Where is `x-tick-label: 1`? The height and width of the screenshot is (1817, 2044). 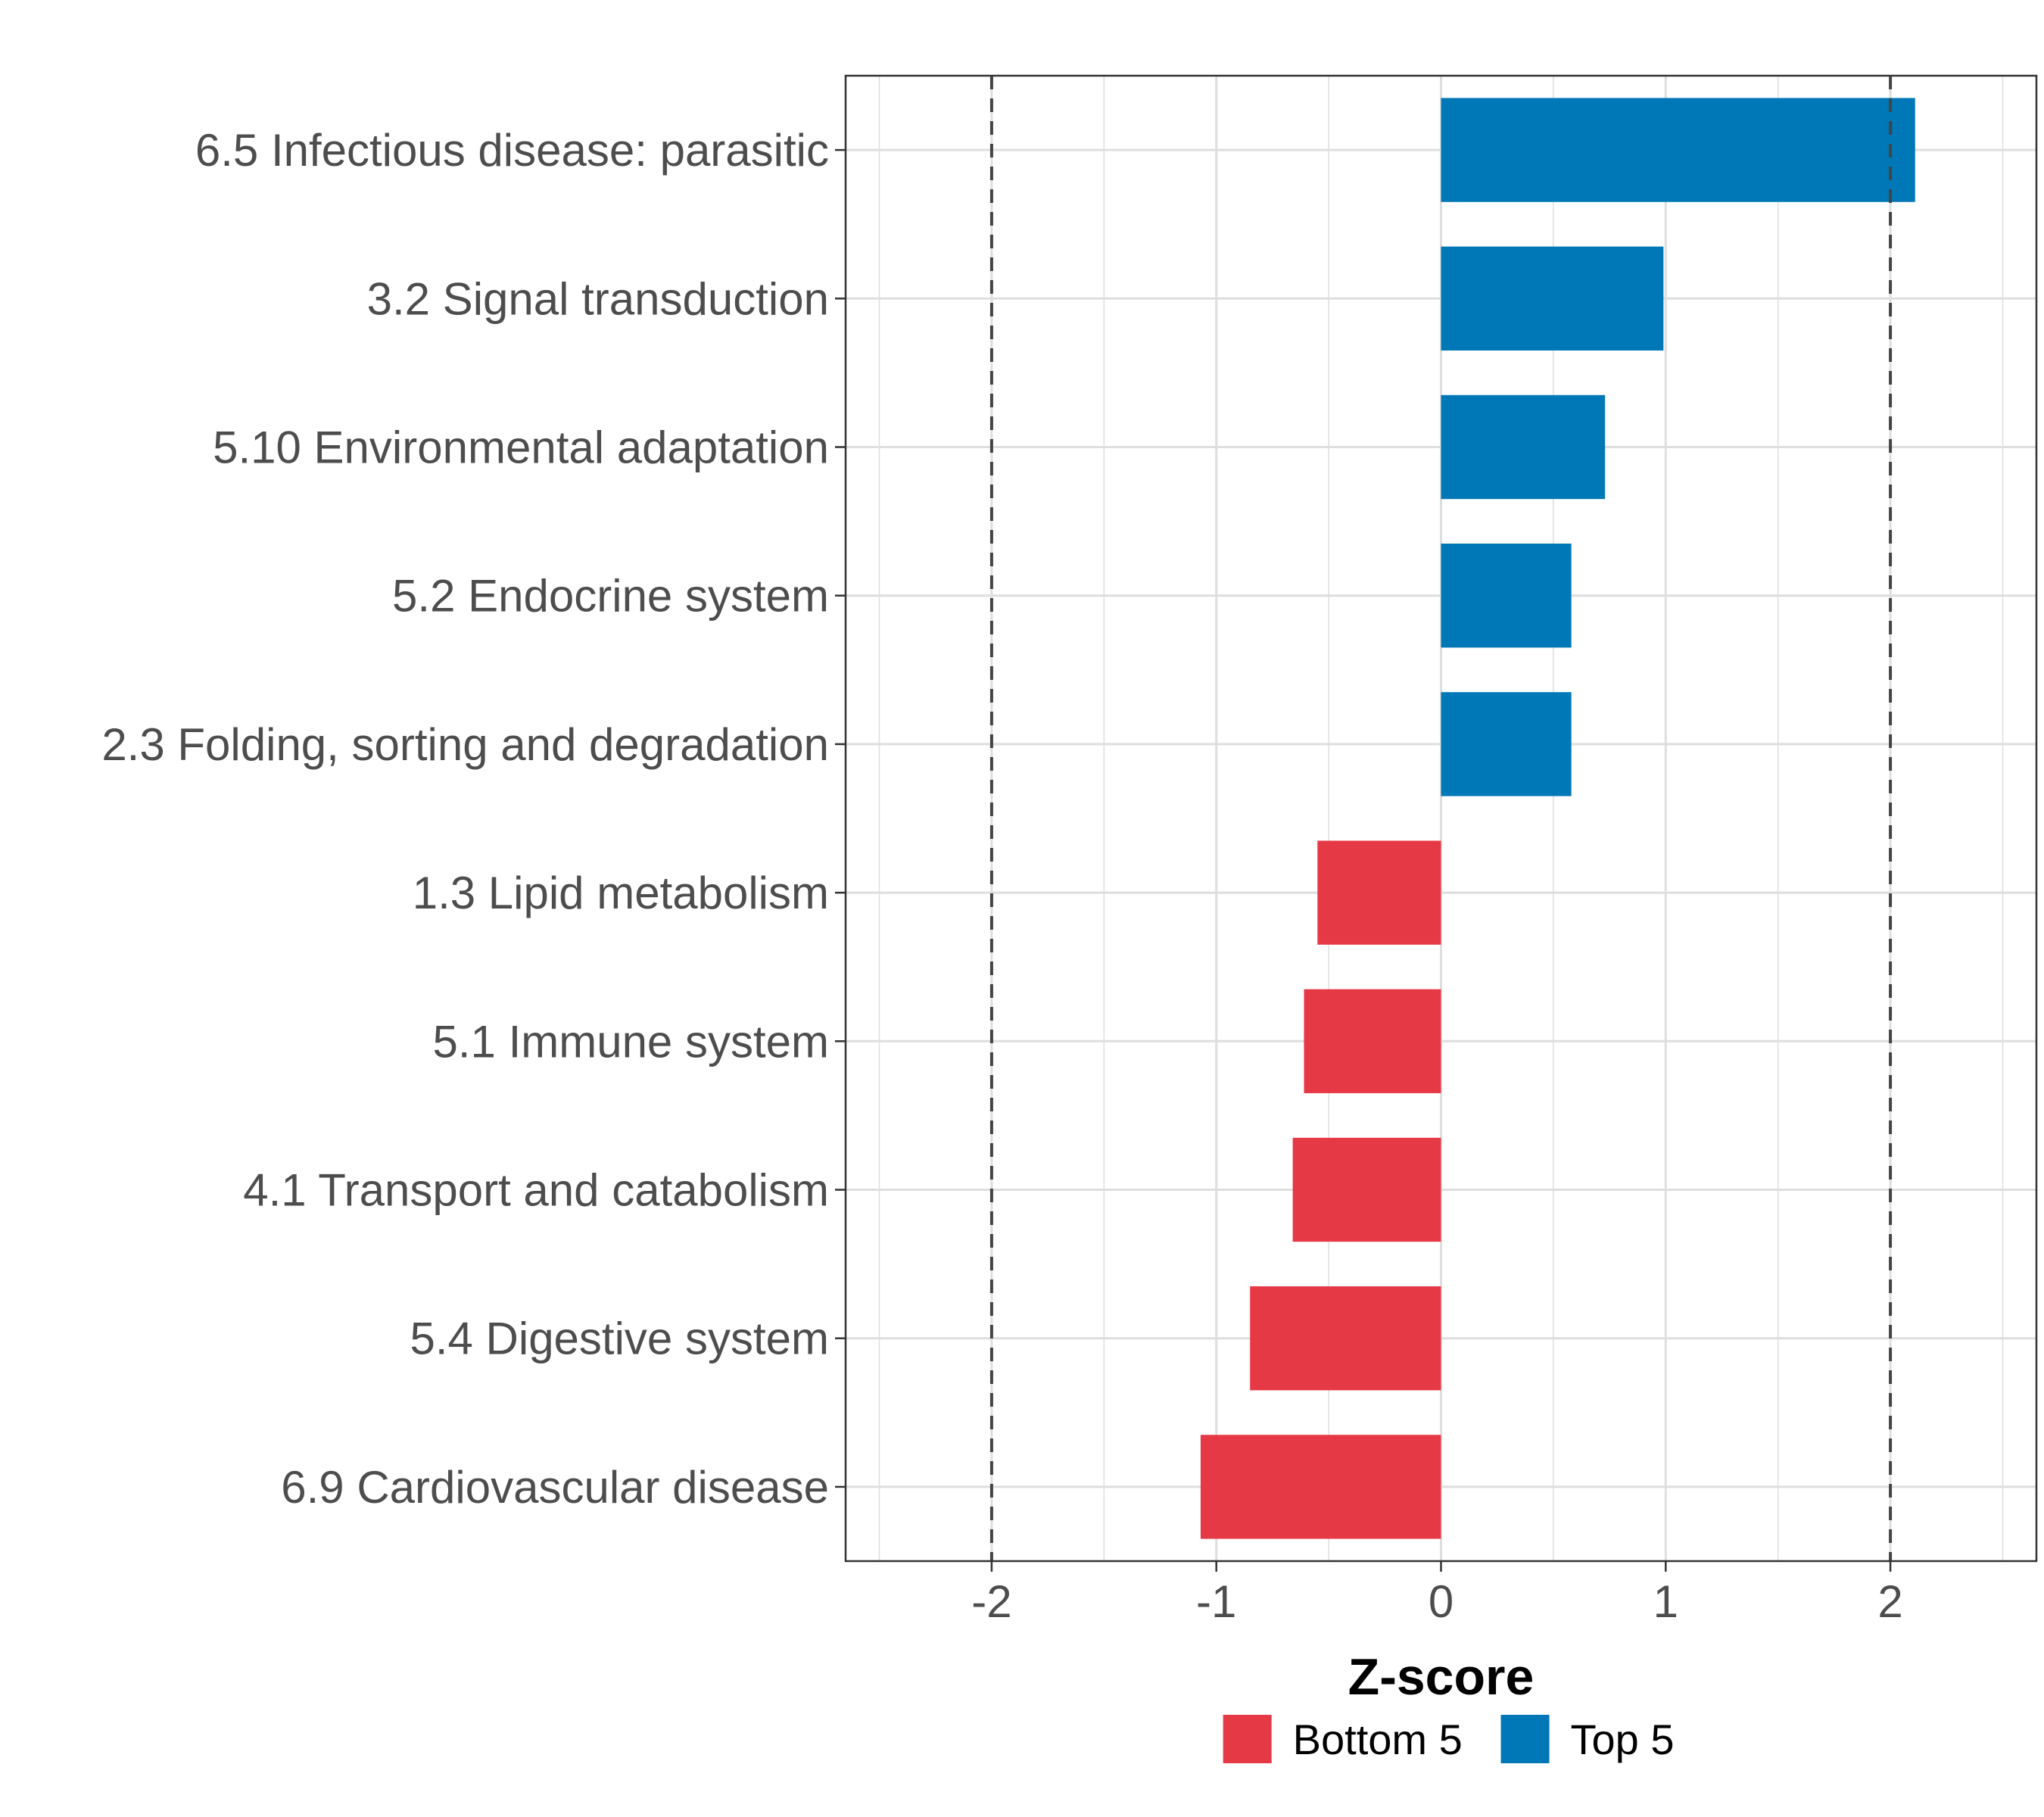
x-tick-label: 1 is located at coordinates (1666, 1601).